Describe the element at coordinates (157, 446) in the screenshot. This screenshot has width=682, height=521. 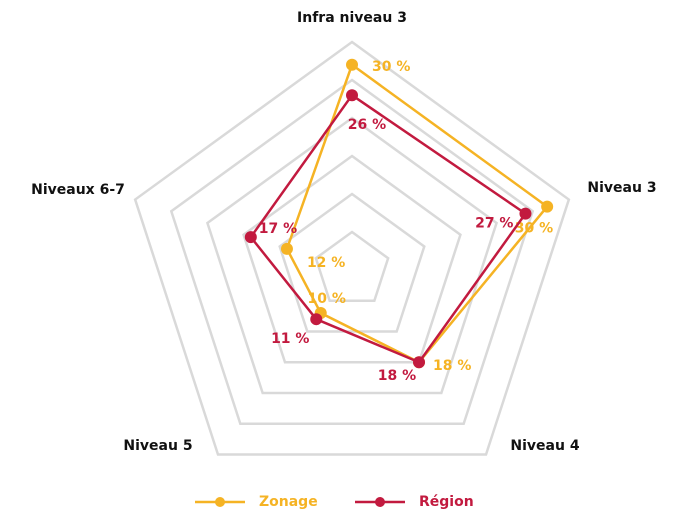
I see `axis-label: Niveau 5` at that location.